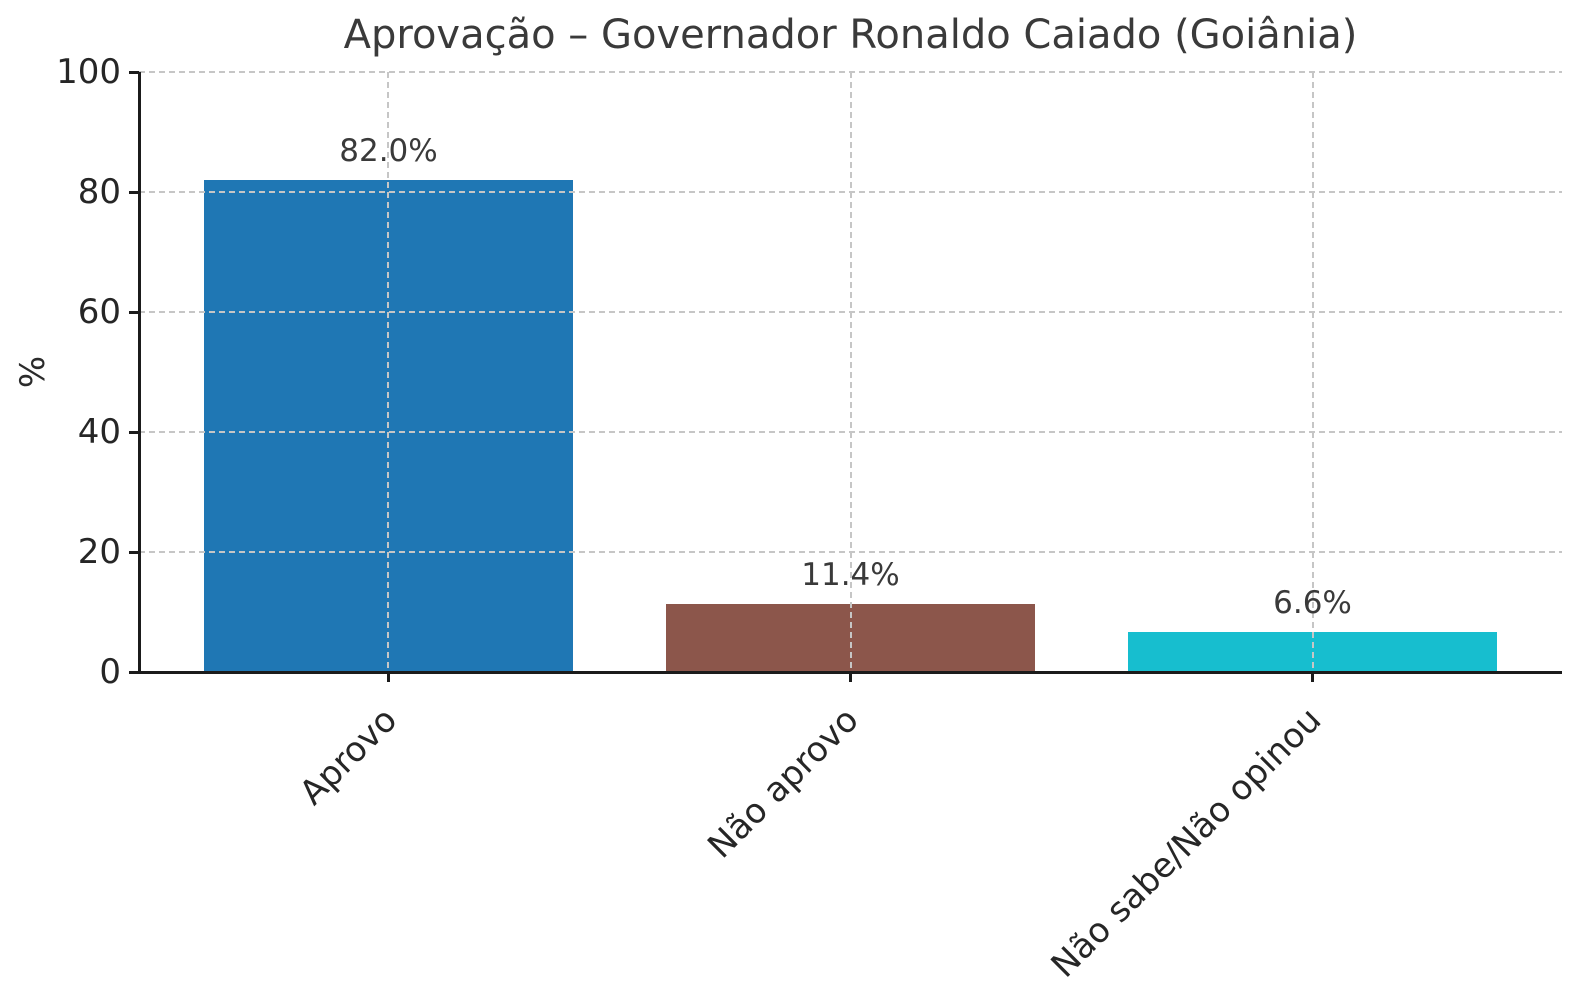 Image resolution: width=1580 pixels, height=986 pixels. I want to click on bar-value-label-3: 6.6%, so click(1312, 603).